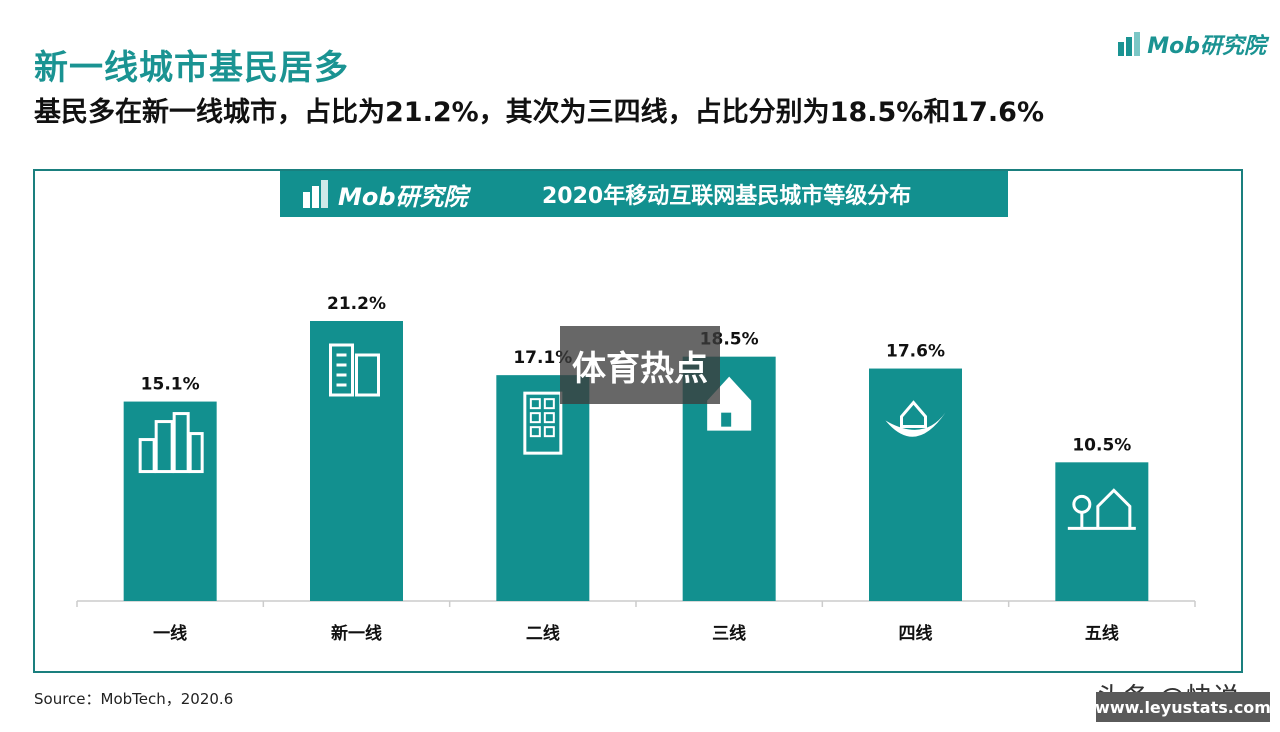  What do you see at coordinates (356, 633) in the screenshot?
I see `x-tick-label: 新一线` at bounding box center [356, 633].